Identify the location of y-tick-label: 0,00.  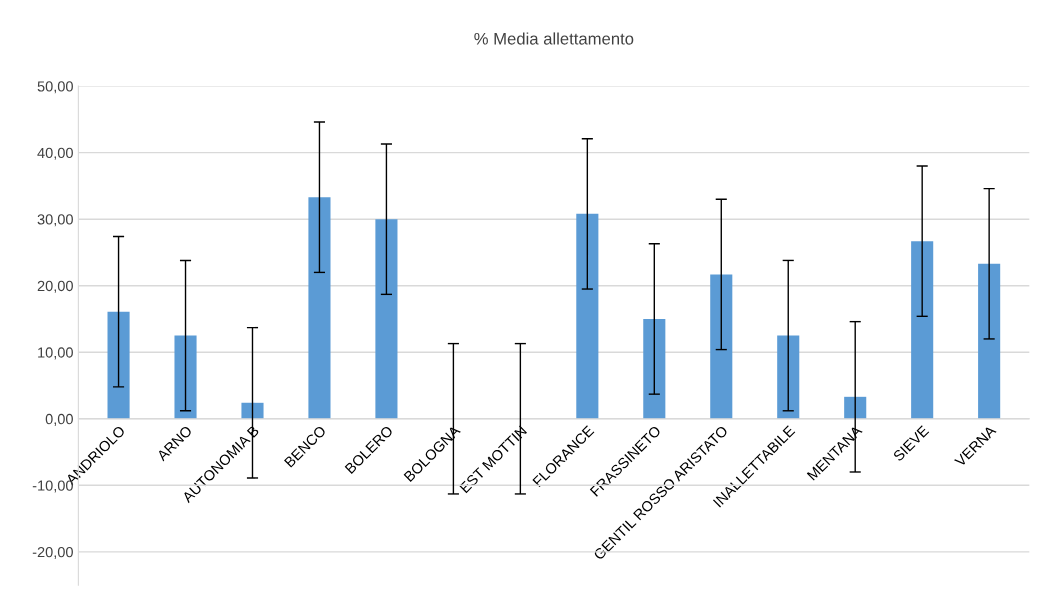
(59, 419).